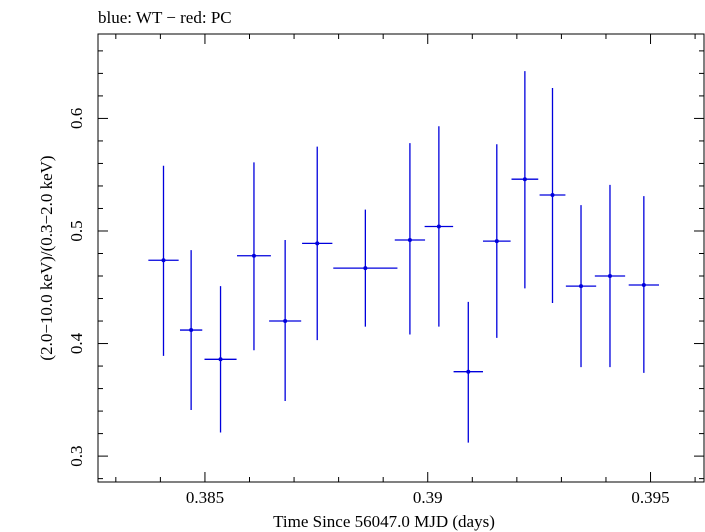  I want to click on chart-title: blue: WT − red: PC, so click(165, 17).